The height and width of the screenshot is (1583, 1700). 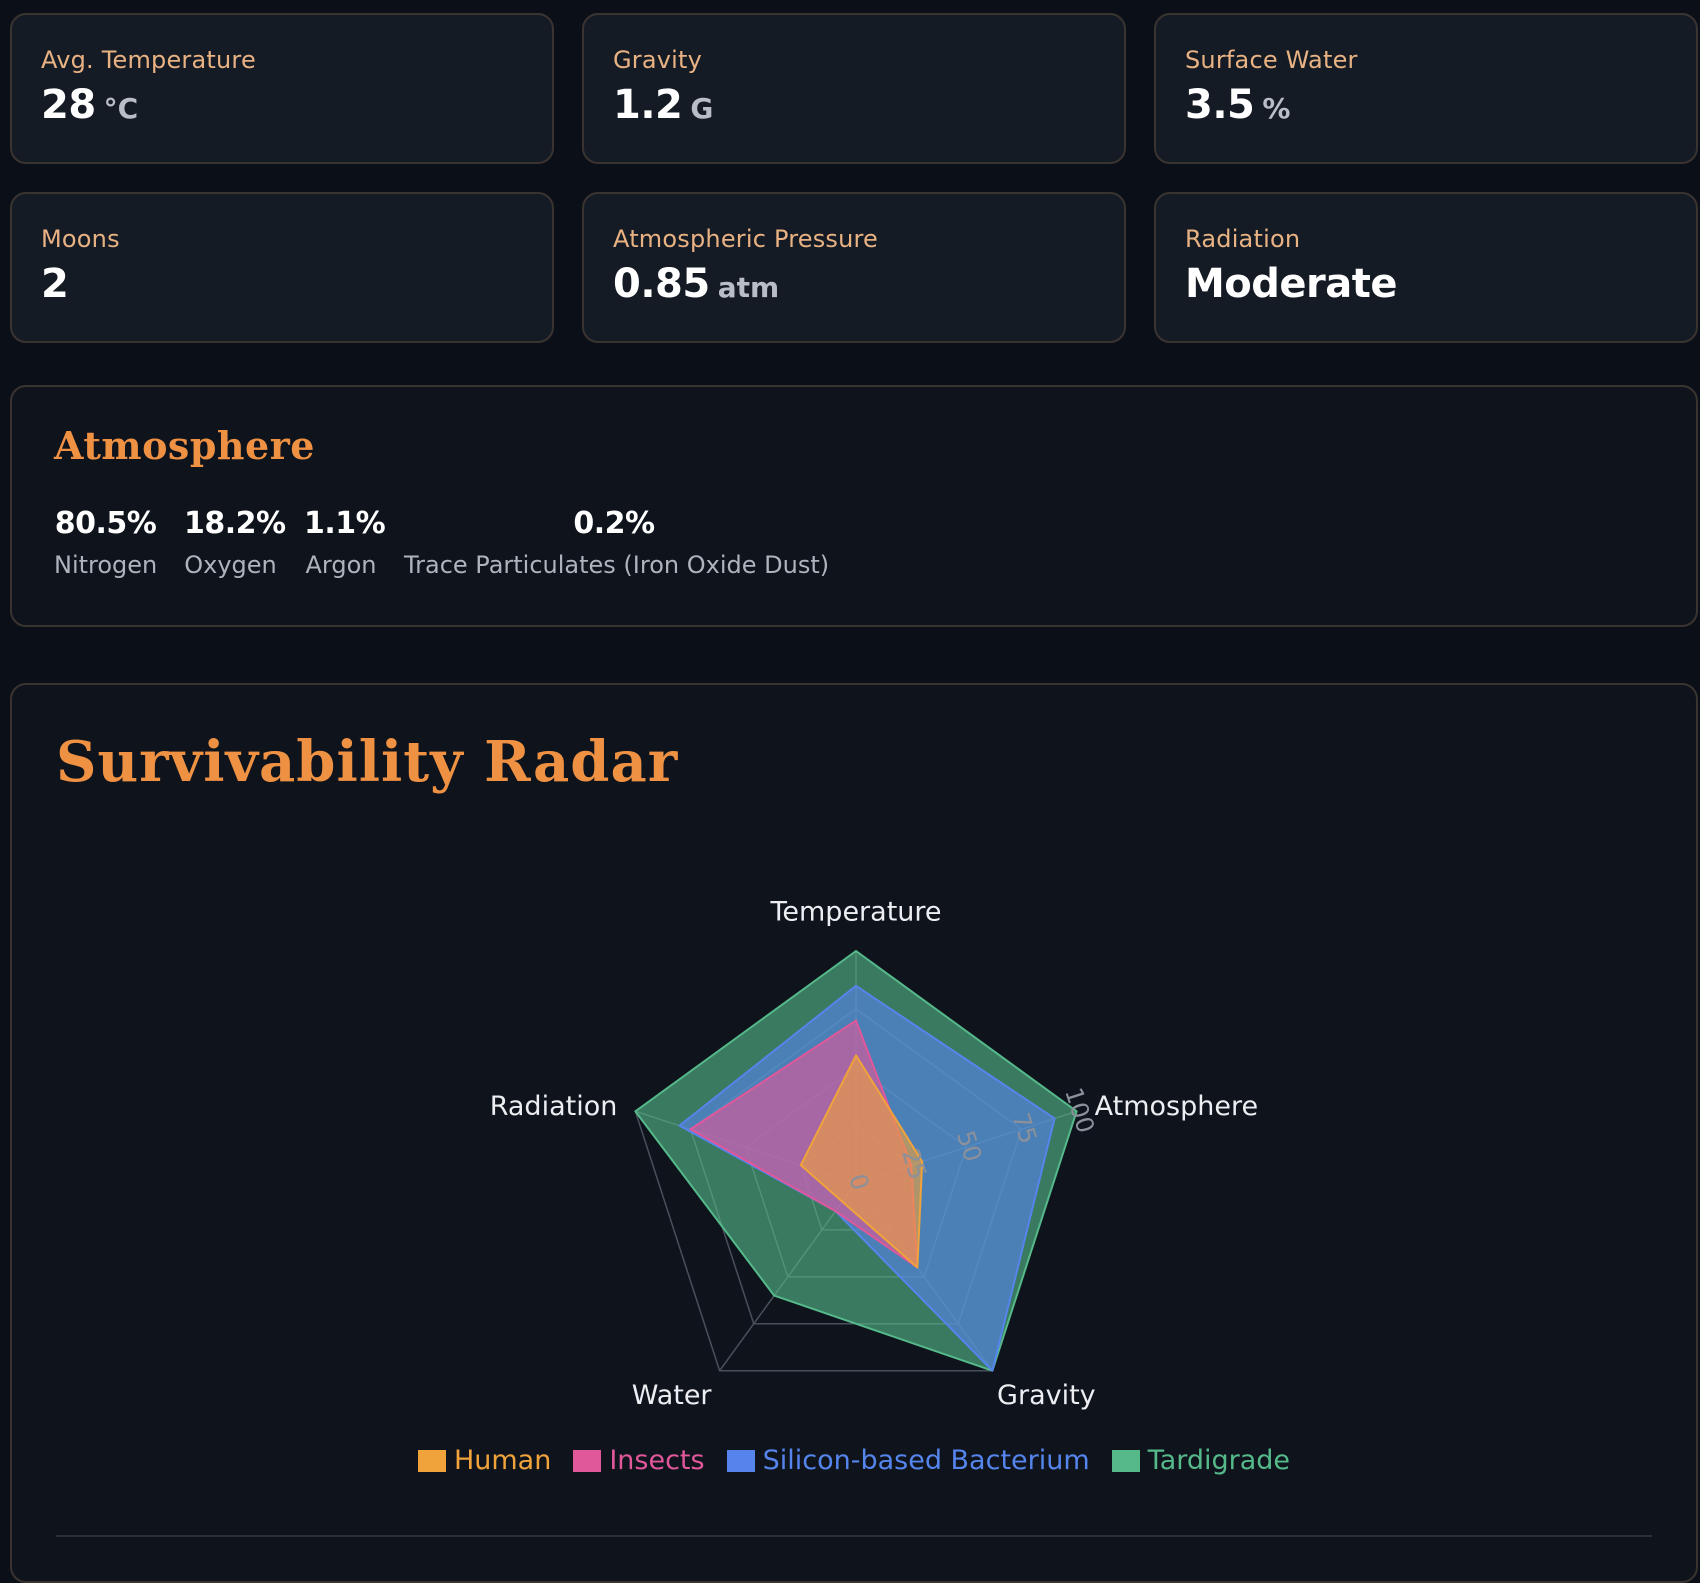 What do you see at coordinates (1219, 1460) in the screenshot?
I see `legend-label: Tardigrade` at bounding box center [1219, 1460].